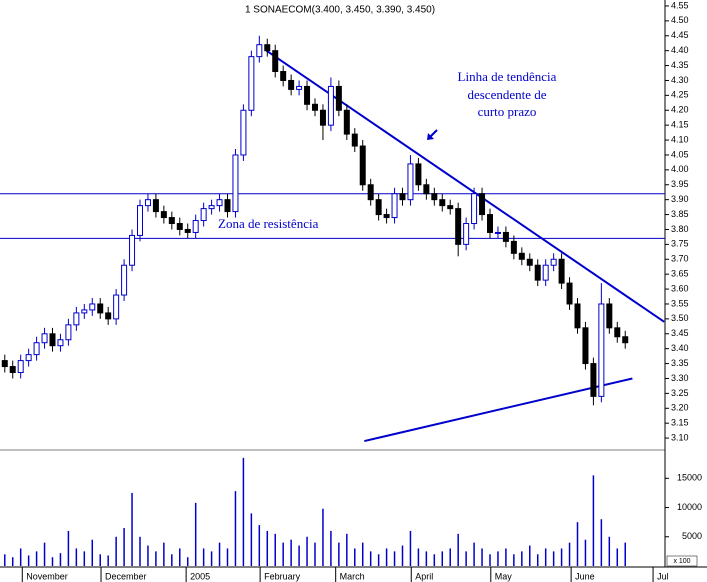 This screenshot has height=582, width=707. Describe the element at coordinates (680, 318) in the screenshot. I see `y-tick-label: 3.50` at that location.